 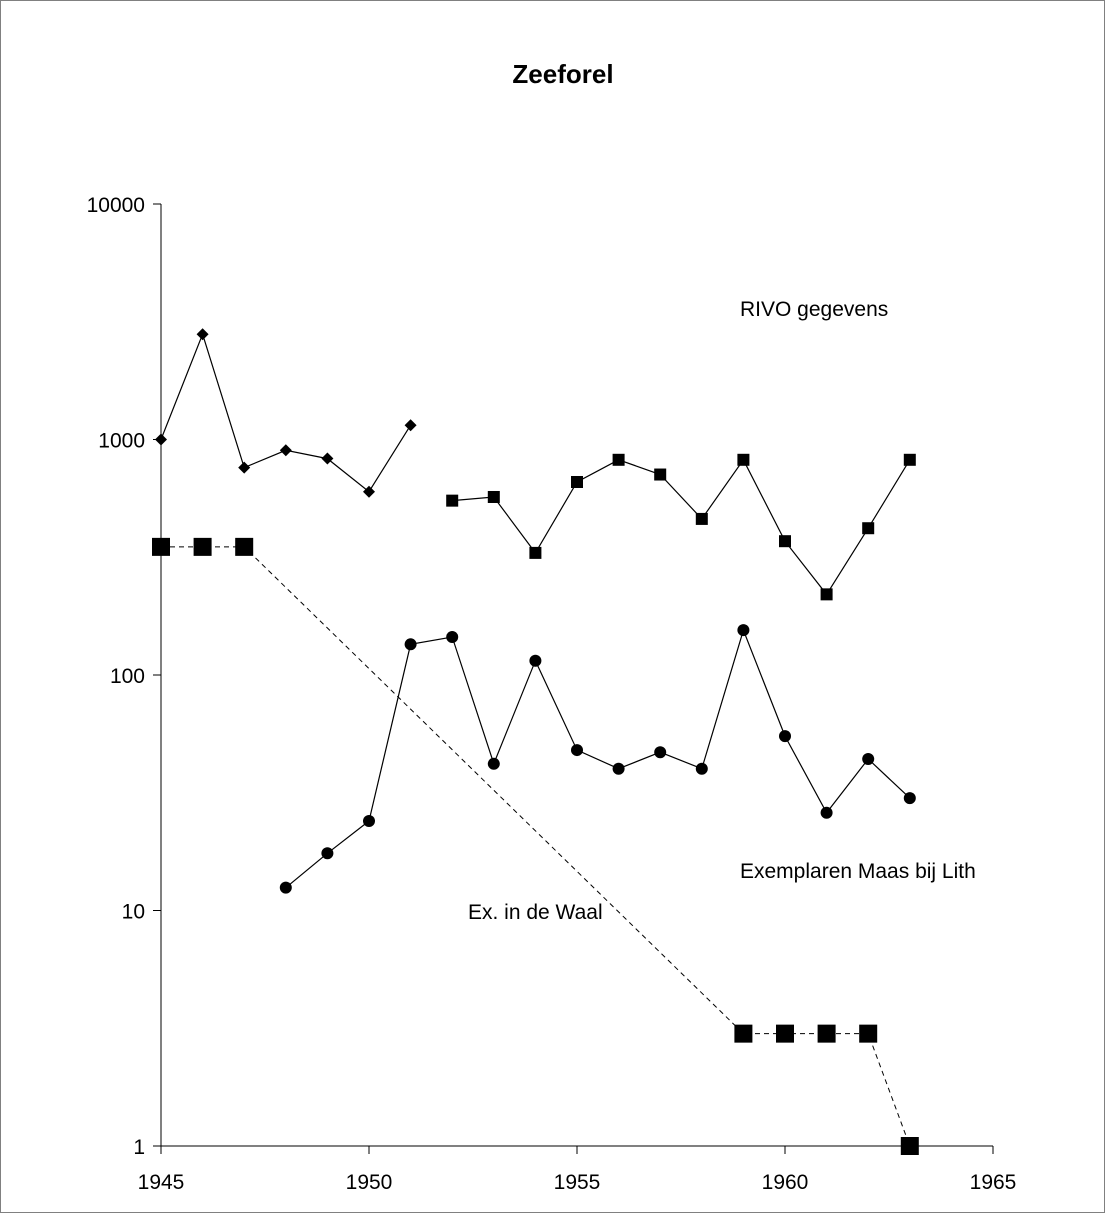 What do you see at coordinates (161, 1182) in the screenshot?
I see `x-tick-label: 1945` at bounding box center [161, 1182].